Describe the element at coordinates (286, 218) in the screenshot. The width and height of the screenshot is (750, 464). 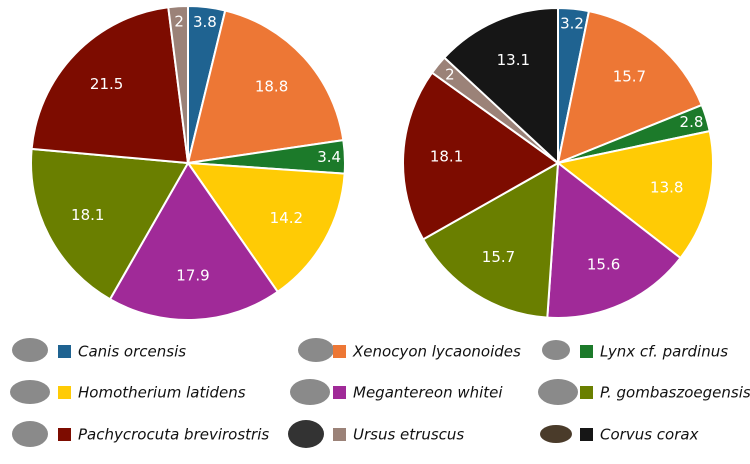
I see `data-label: 14.2` at that location.